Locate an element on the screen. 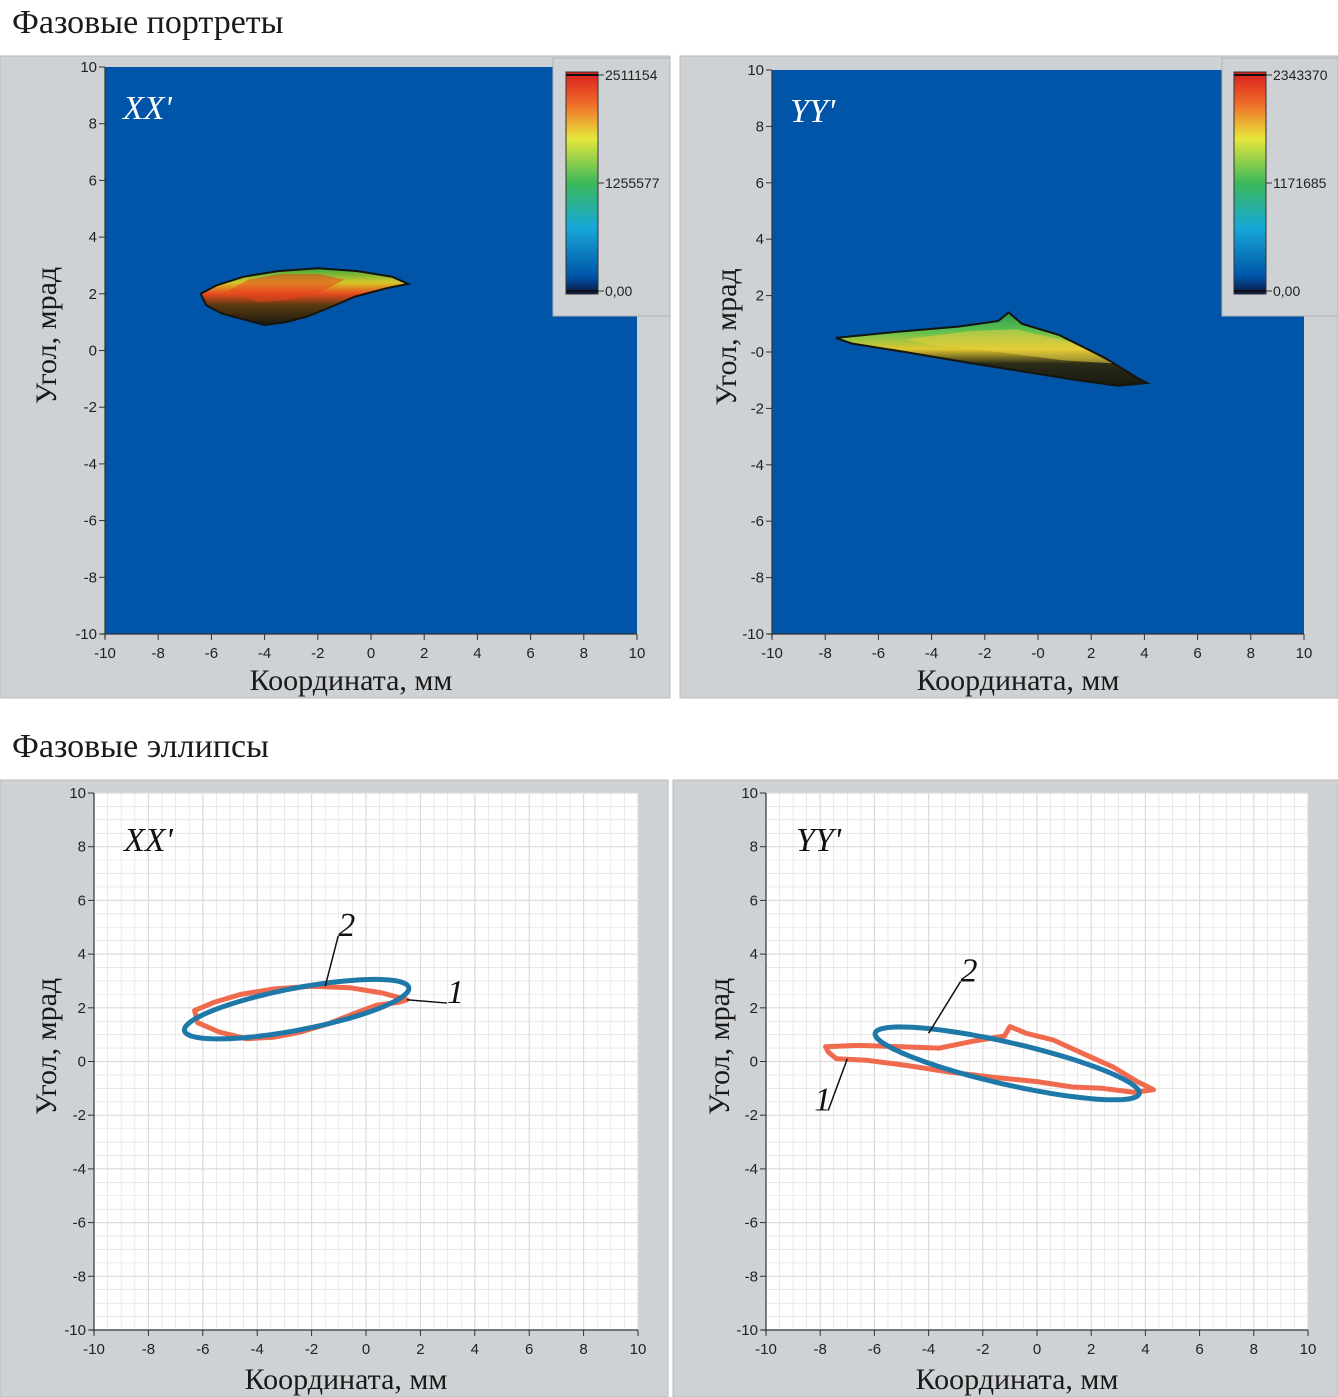 Image resolution: width=1338 pixels, height=1397 pixels. y-tick-label: -0 is located at coordinates (757, 352).